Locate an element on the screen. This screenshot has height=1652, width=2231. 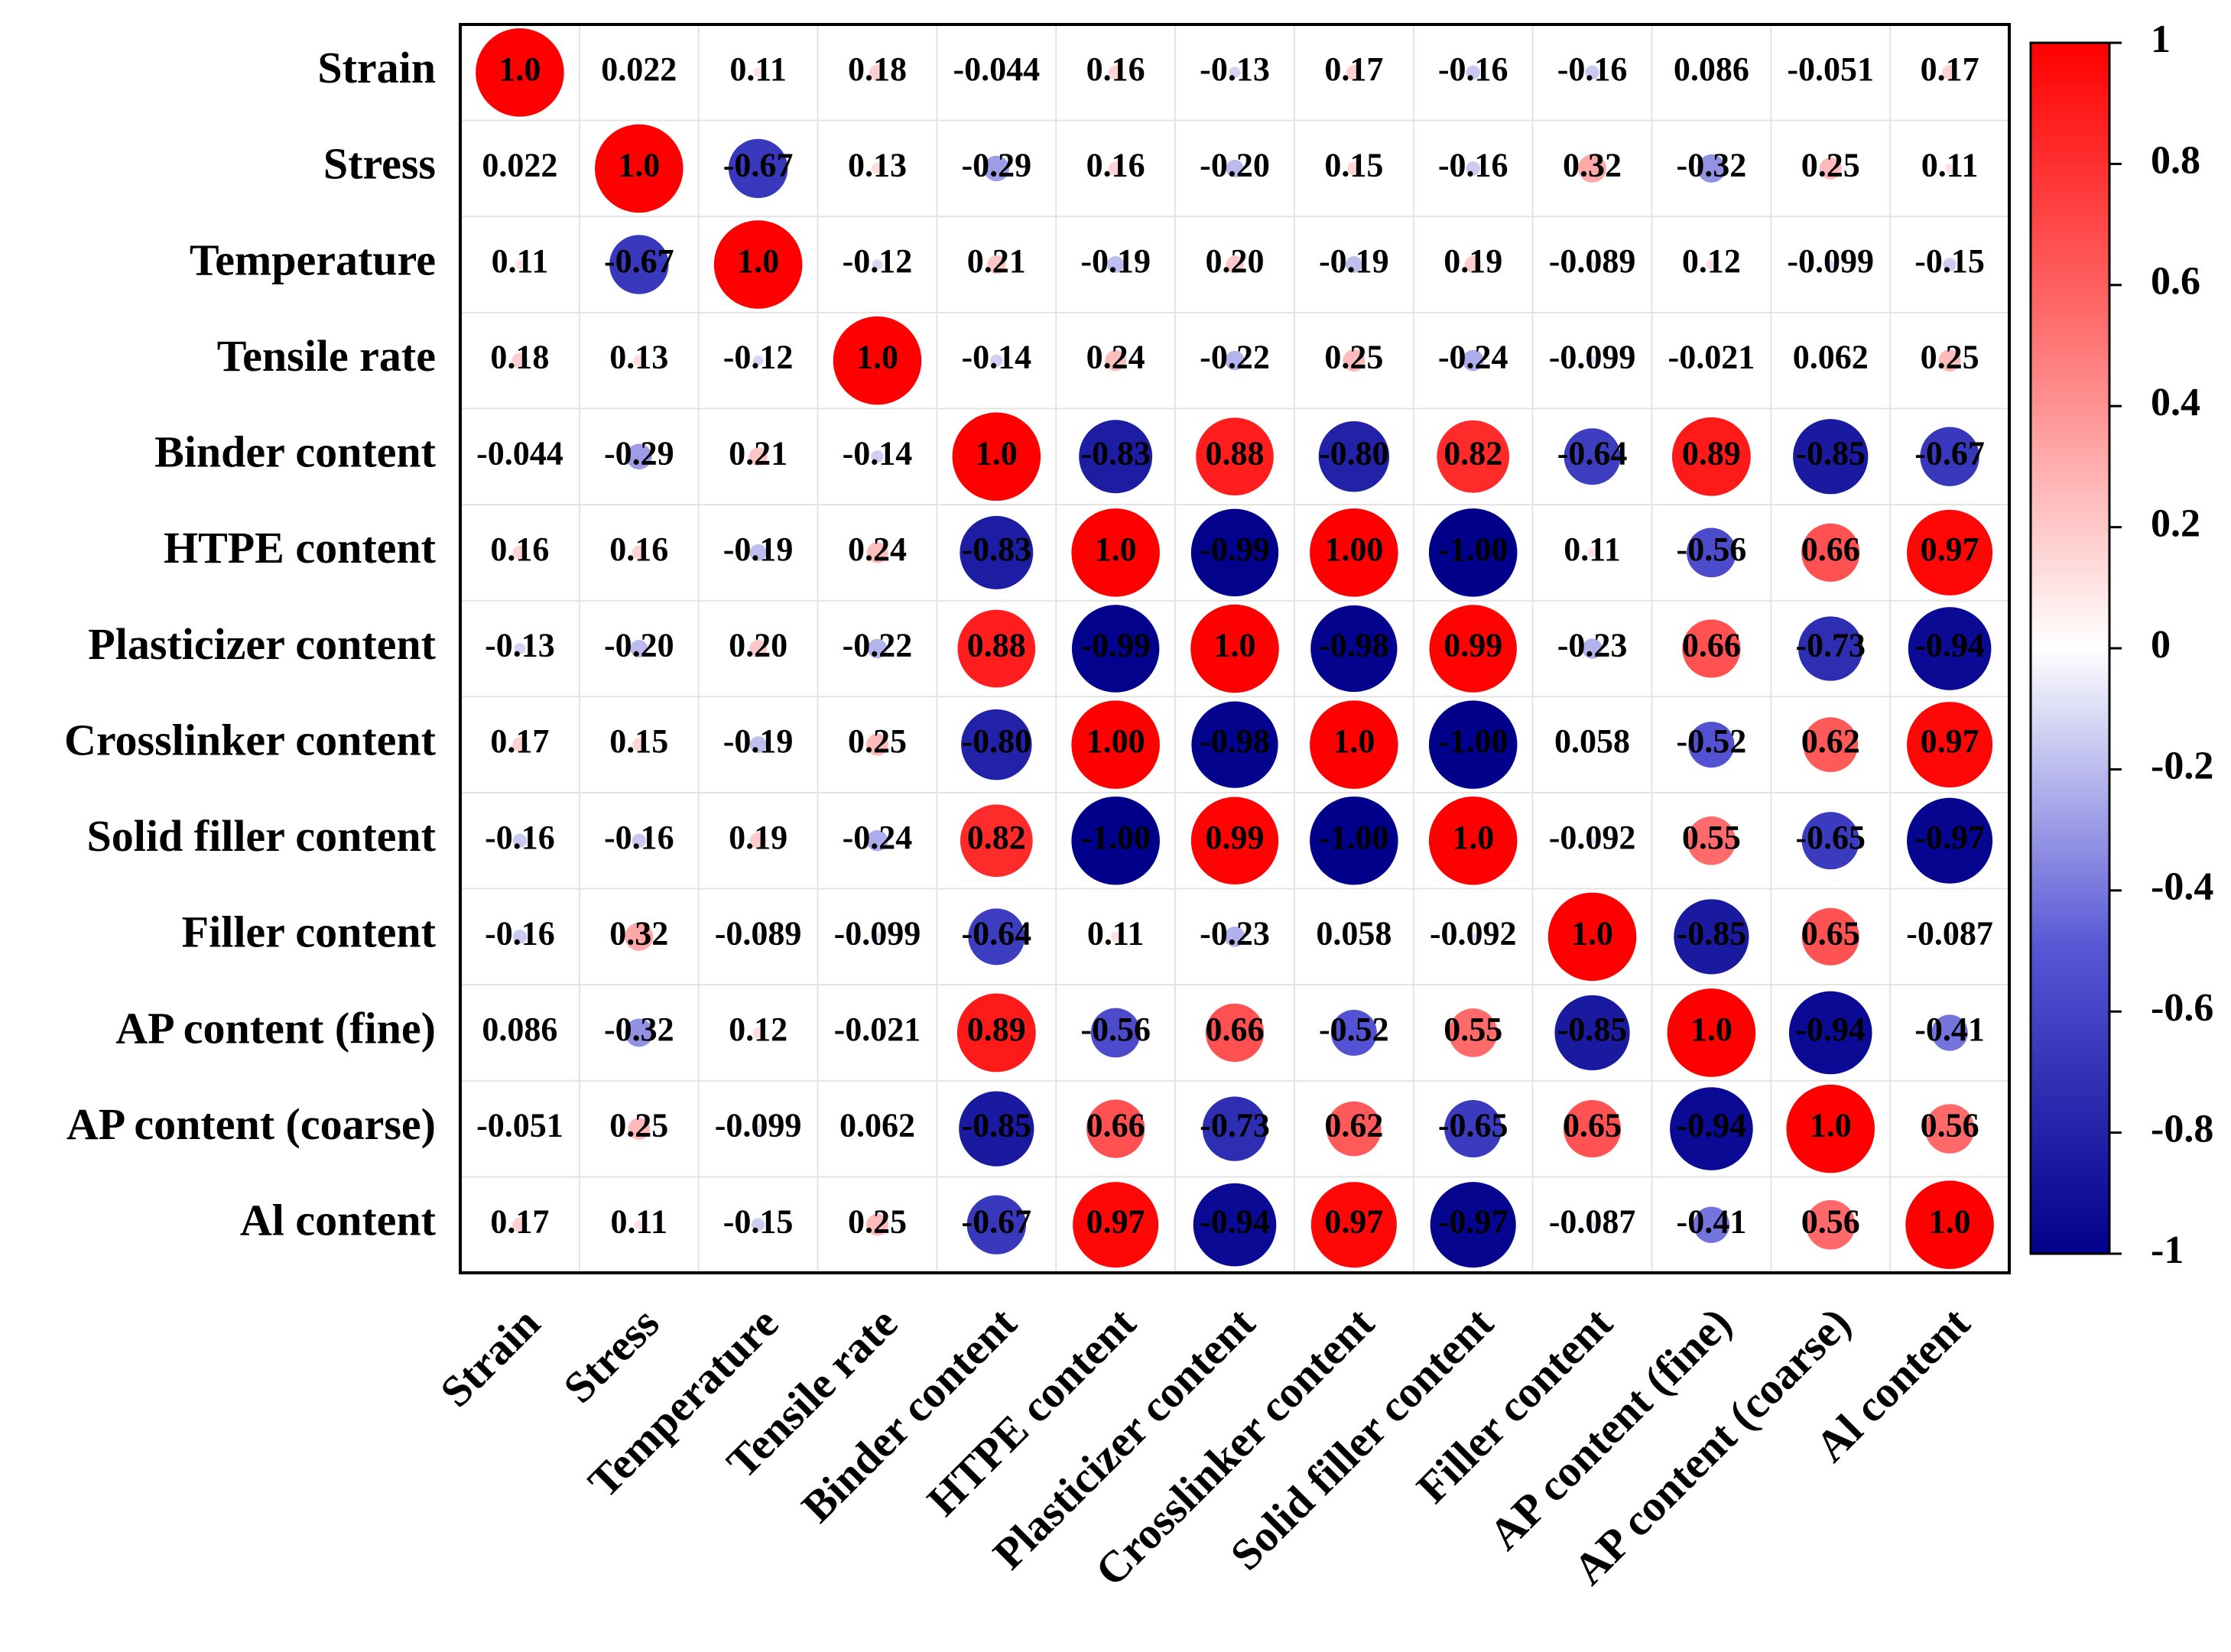
value-label: -0.24 is located at coordinates (878, 837).